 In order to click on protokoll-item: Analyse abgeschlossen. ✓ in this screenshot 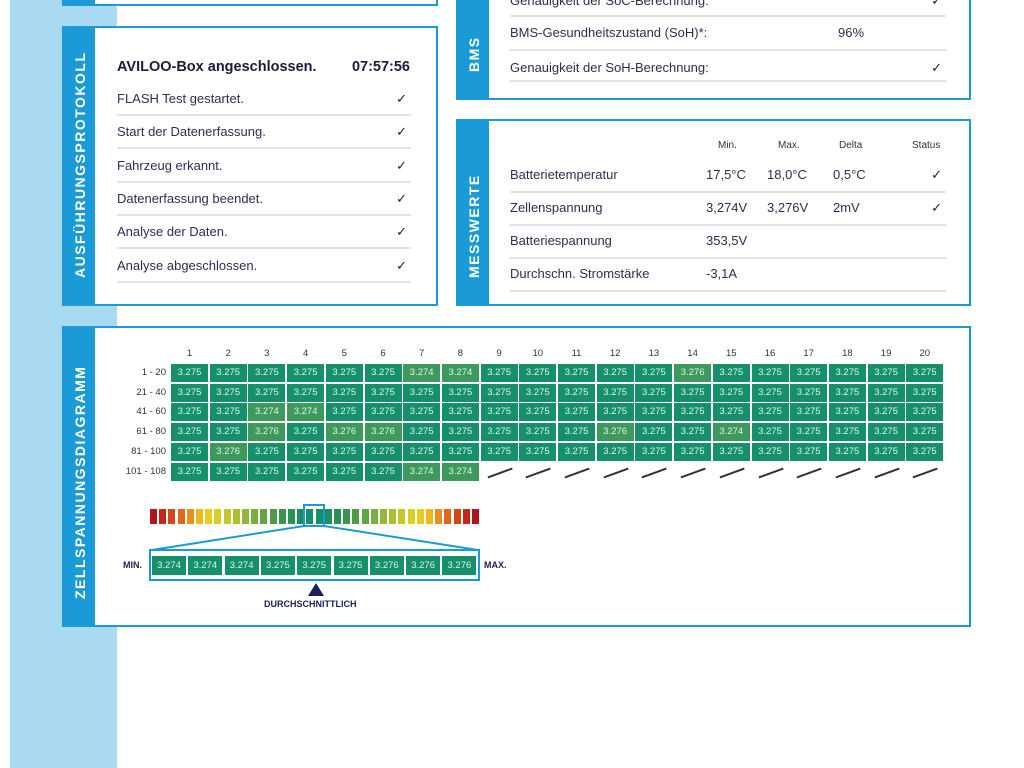, I will do `click(264, 270)`.